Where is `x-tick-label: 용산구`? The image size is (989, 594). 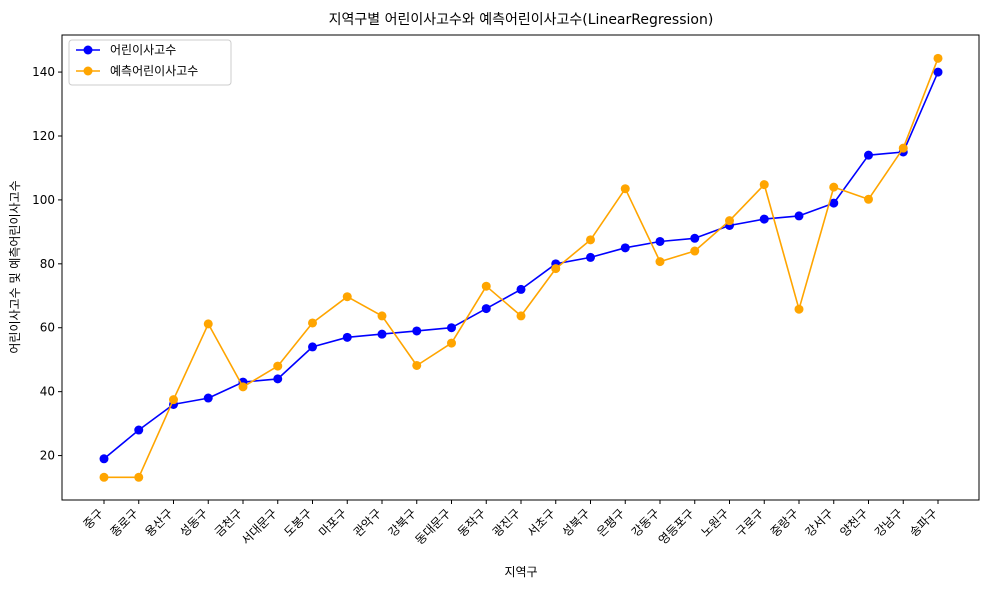 x-tick-label: 용산구 is located at coordinates (158, 522).